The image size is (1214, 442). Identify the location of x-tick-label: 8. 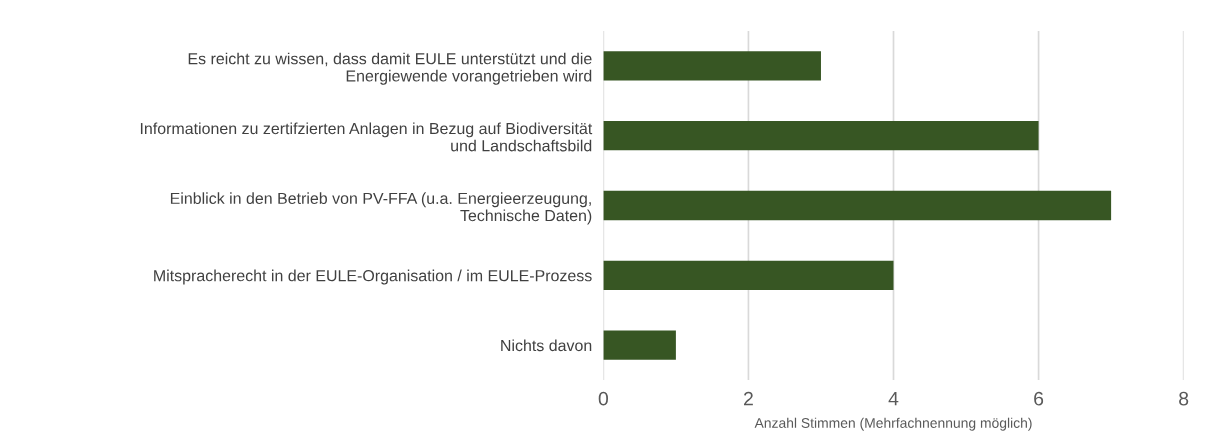
(1184, 398).